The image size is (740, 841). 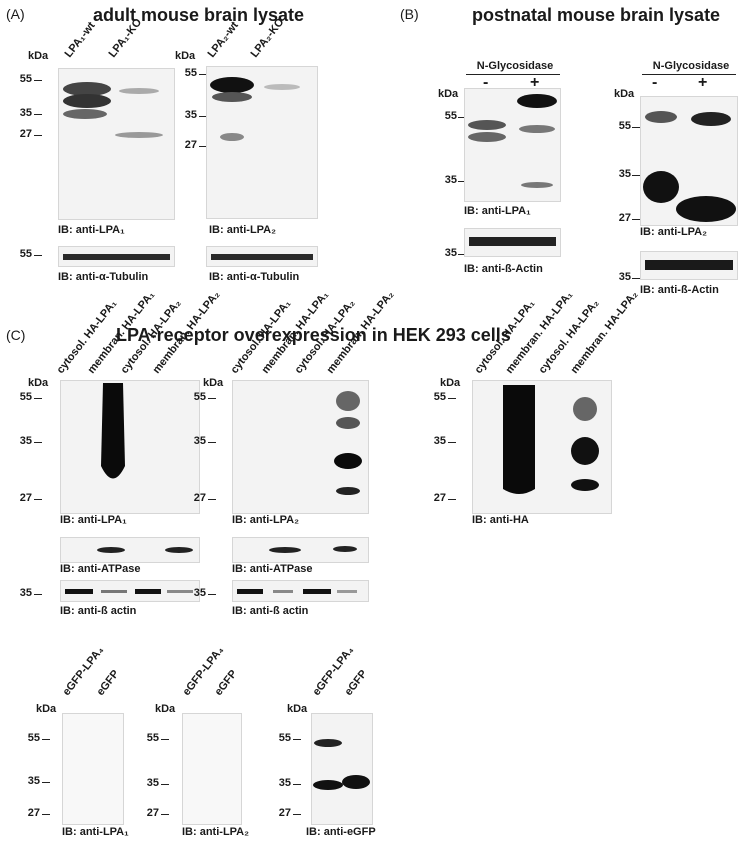 What do you see at coordinates (497, 211) in the screenshot?
I see `ib-caption: IB: anti-LPA₁` at bounding box center [497, 211].